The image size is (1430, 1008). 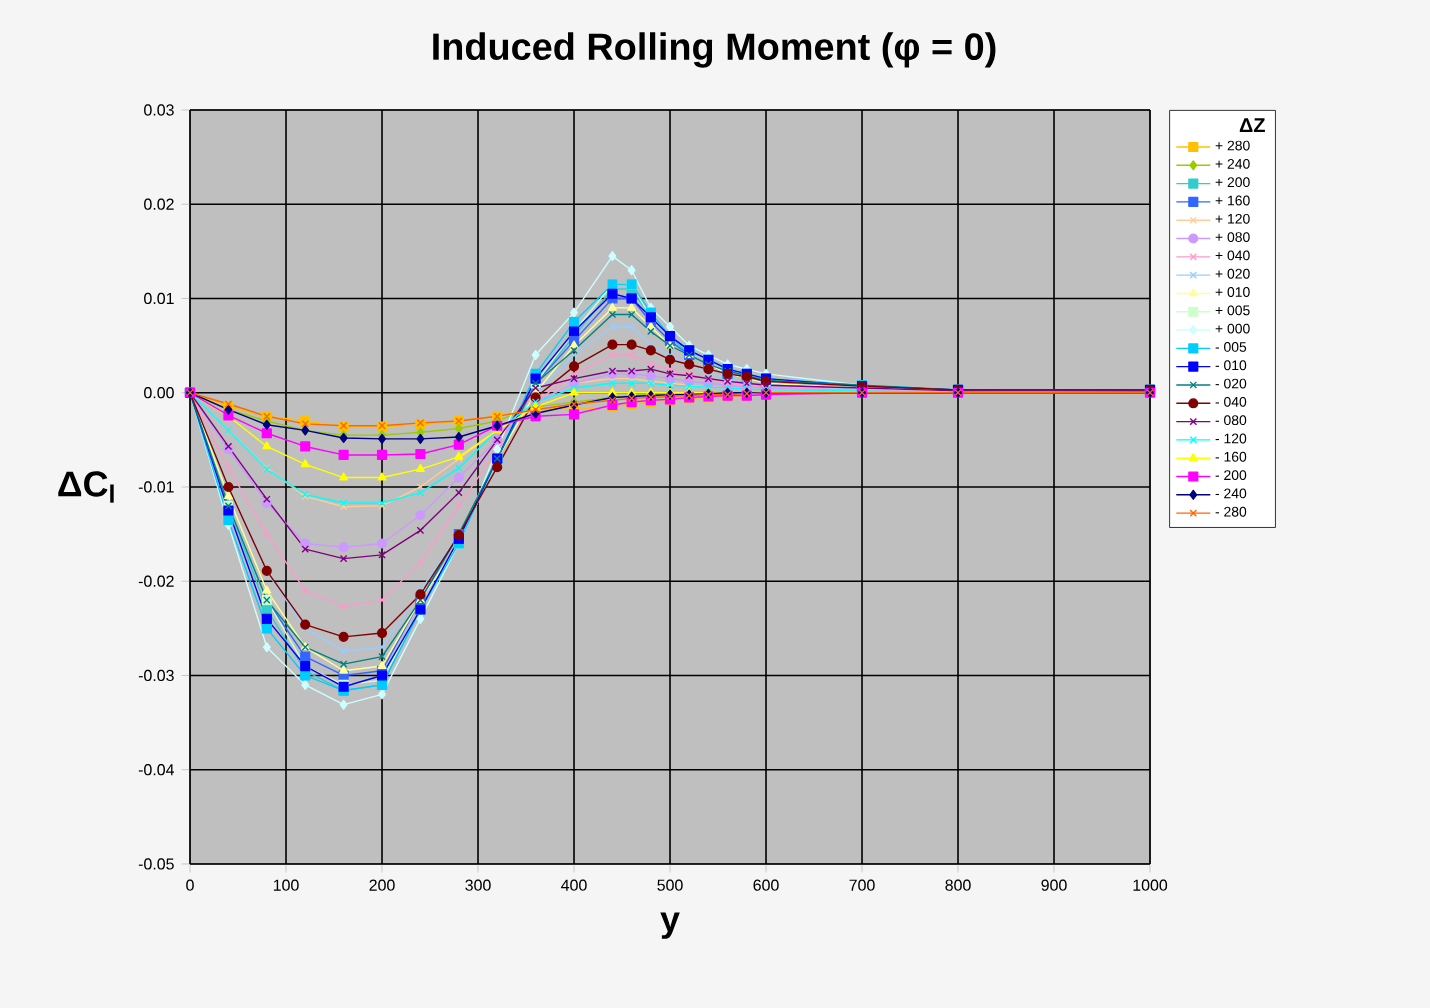 I want to click on chart-title: Induced Rolling Moment (φ = 0), so click(x=714, y=50).